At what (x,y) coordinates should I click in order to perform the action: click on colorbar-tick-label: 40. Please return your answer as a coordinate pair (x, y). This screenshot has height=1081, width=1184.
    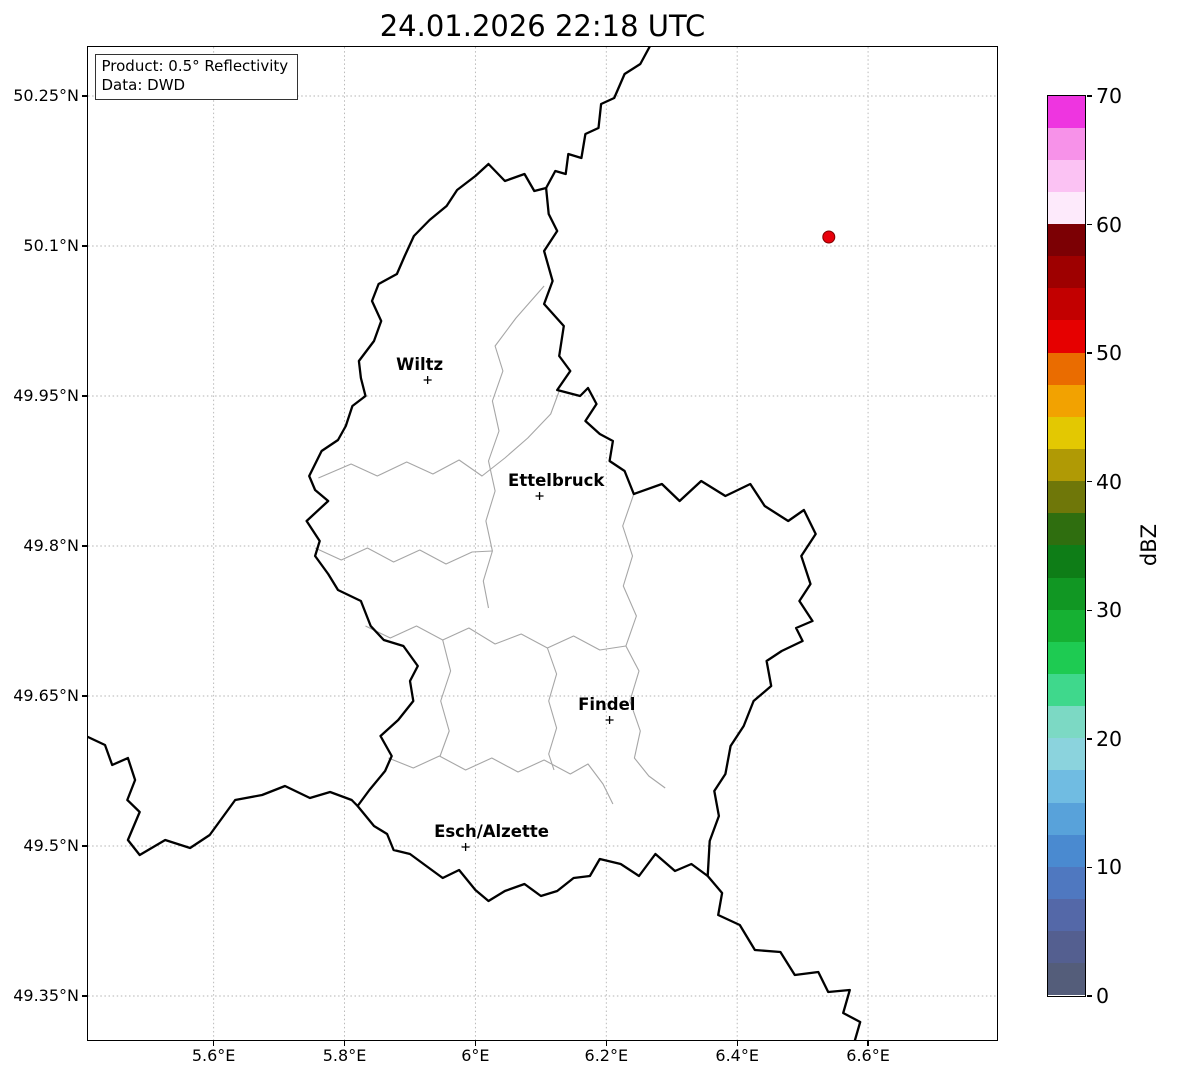
    Looking at the image, I should click on (1109, 481).